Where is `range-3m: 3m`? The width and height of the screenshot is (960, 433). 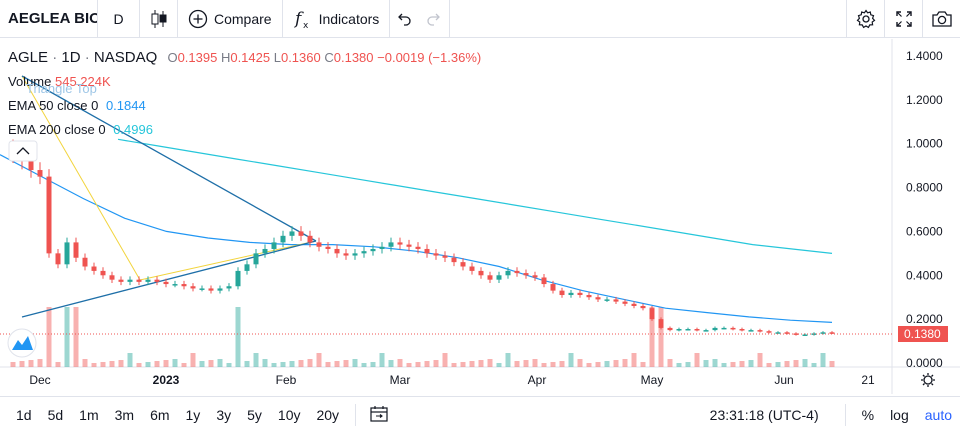
range-3m: 3m is located at coordinates (124, 415).